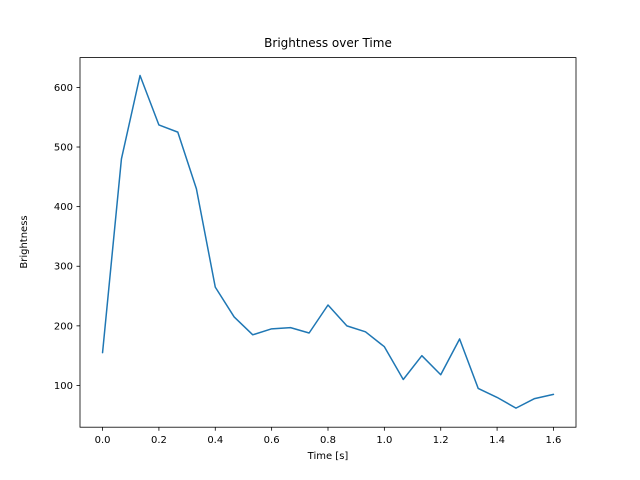  I want to click on y-tick-label: 500, so click(63, 148).